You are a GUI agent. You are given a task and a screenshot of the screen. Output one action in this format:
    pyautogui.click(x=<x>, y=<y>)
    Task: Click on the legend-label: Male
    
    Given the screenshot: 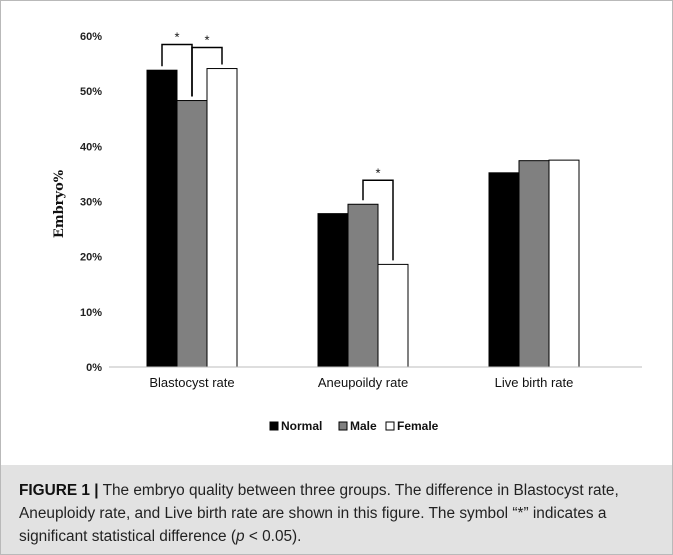 What is the action you would take?
    pyautogui.click(x=363, y=426)
    